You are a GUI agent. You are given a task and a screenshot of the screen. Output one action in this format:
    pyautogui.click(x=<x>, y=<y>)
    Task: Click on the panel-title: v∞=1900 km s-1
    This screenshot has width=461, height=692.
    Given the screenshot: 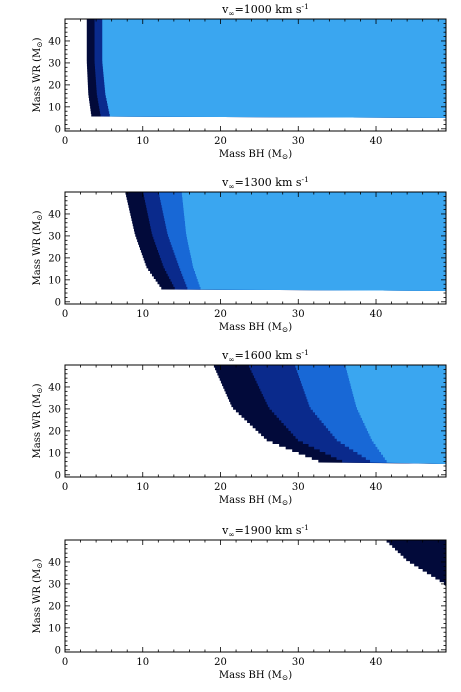 What is the action you would take?
    pyautogui.click(x=265, y=531)
    